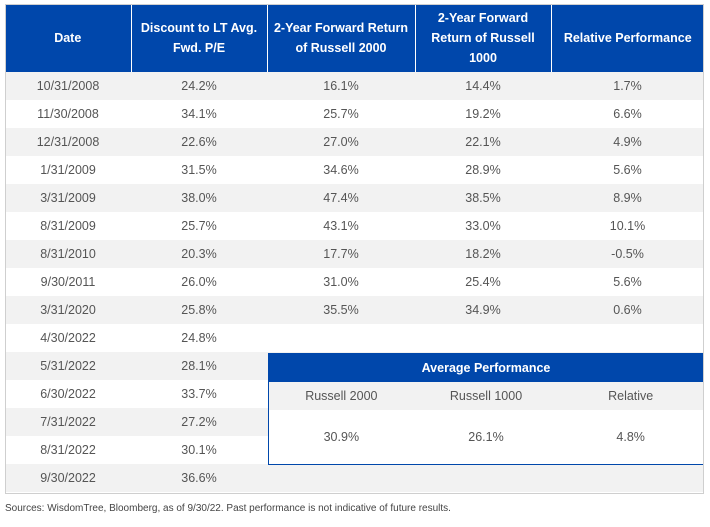 The width and height of the screenshot is (710, 527). What do you see at coordinates (483, 142) in the screenshot?
I see `russell-1000-cell: 22.1%` at bounding box center [483, 142].